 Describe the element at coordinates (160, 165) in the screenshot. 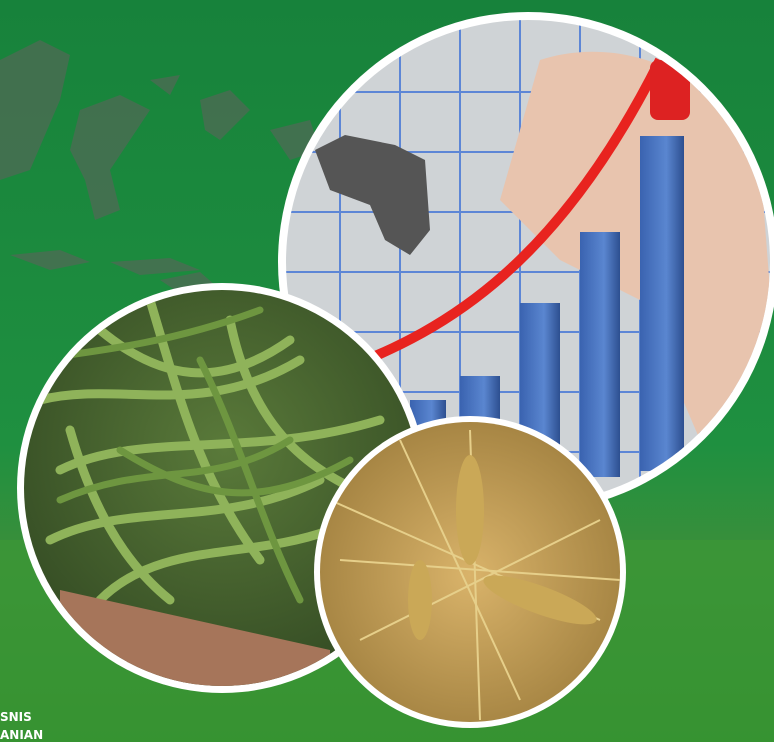

I see `map-islands` at that location.